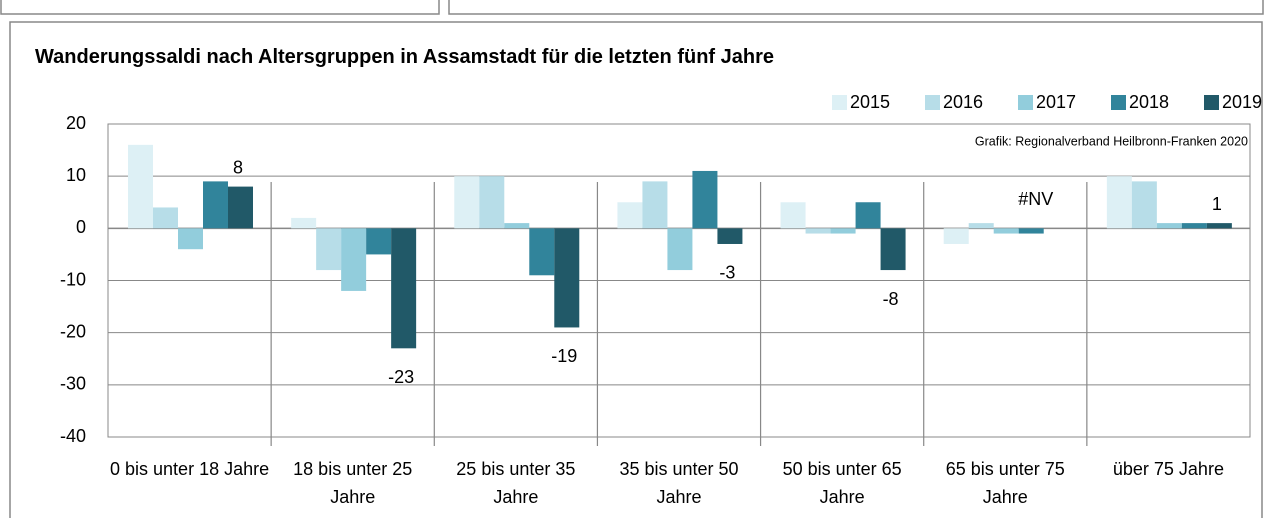 The image size is (1266, 518). I want to click on data-label: #NV, so click(1035, 199).